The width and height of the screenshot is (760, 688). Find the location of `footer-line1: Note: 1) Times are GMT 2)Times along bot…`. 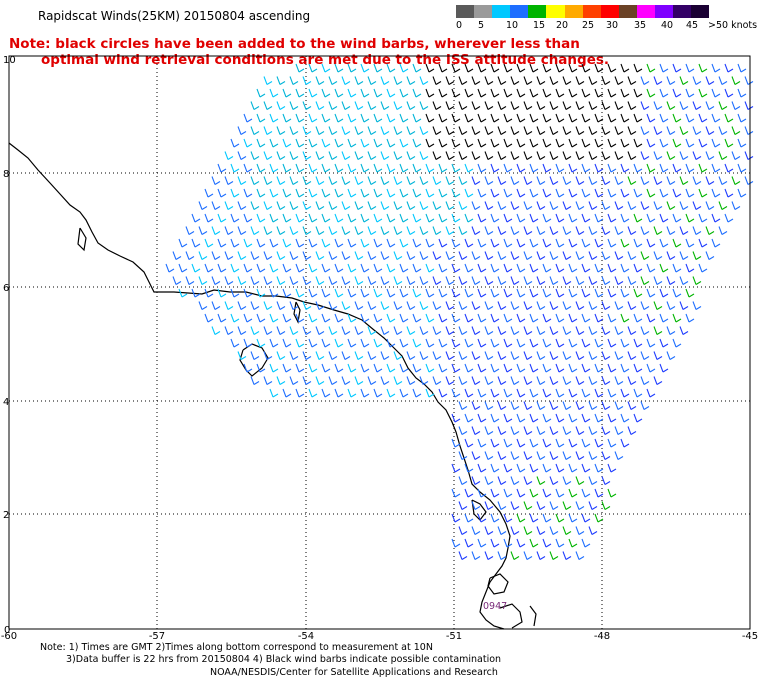

footer-line1: Note: 1) Times are GMT 2)Times along bot… is located at coordinates (236, 647).